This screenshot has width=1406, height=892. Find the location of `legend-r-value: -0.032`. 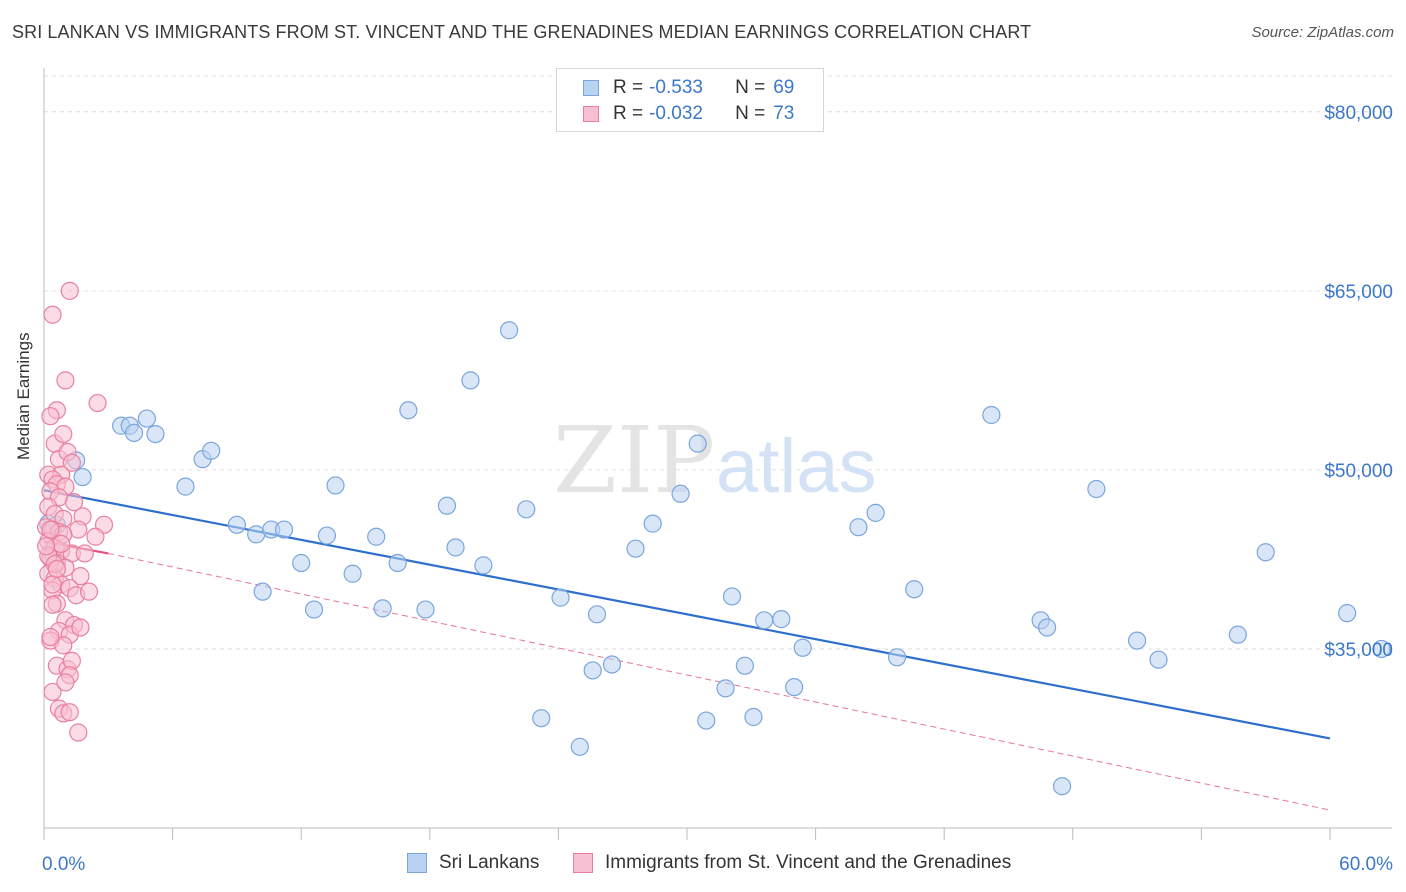

legend-r-value: -0.032 is located at coordinates (676, 113).